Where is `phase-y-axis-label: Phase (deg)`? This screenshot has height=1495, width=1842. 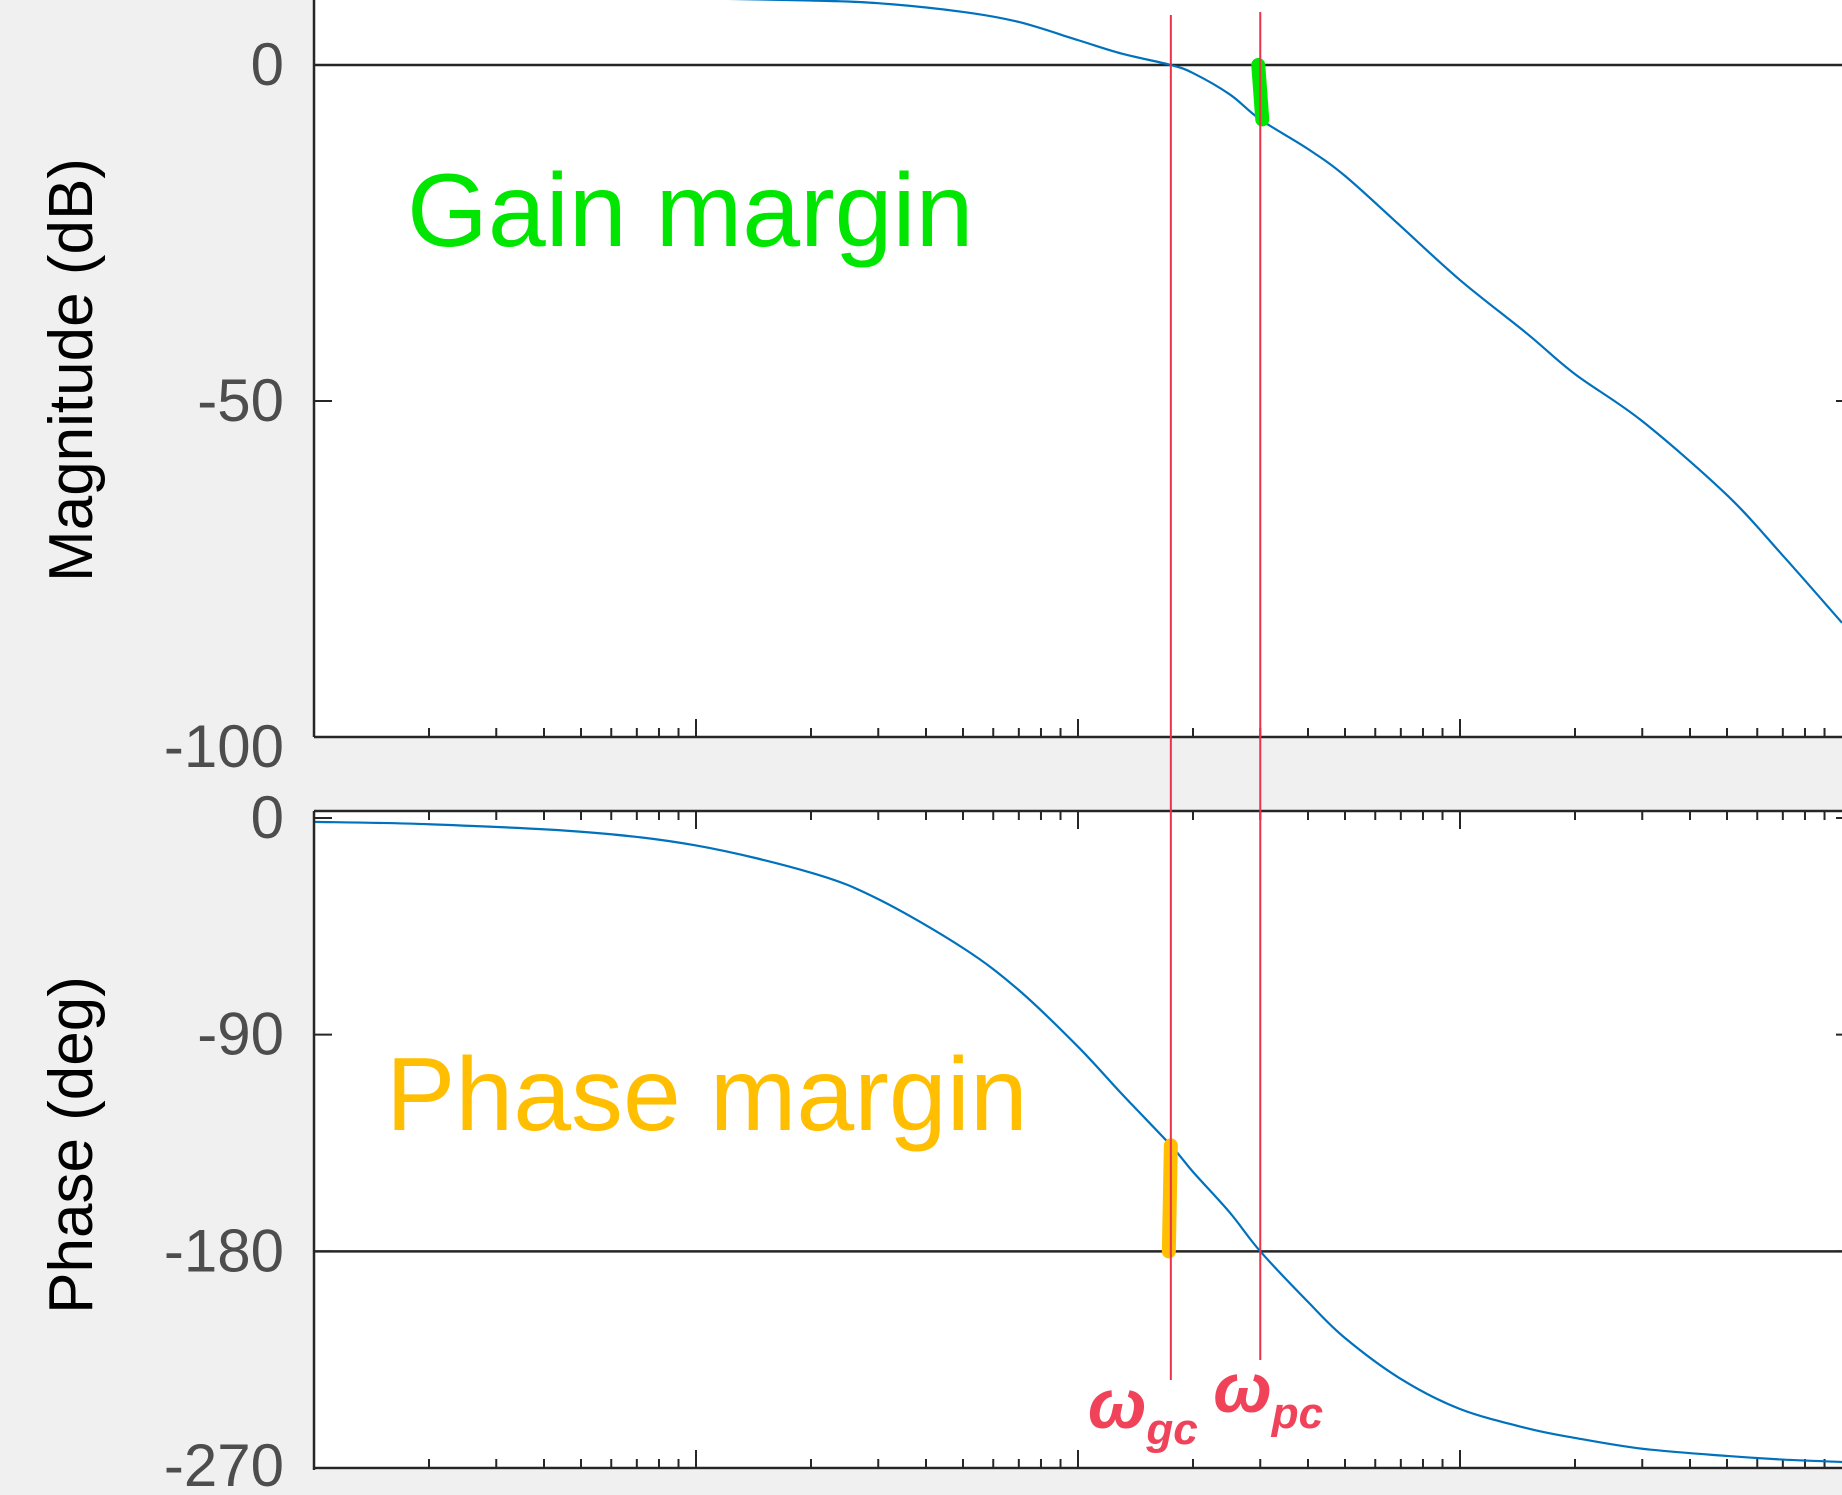
phase-y-axis-label: Phase (deg) is located at coordinates (71, 1145).